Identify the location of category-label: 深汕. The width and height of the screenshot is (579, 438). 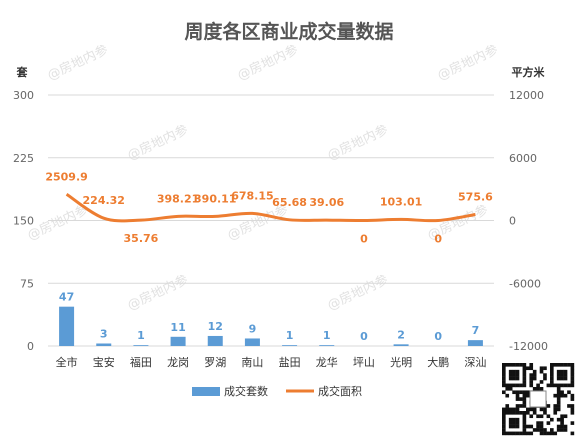
(475, 362).